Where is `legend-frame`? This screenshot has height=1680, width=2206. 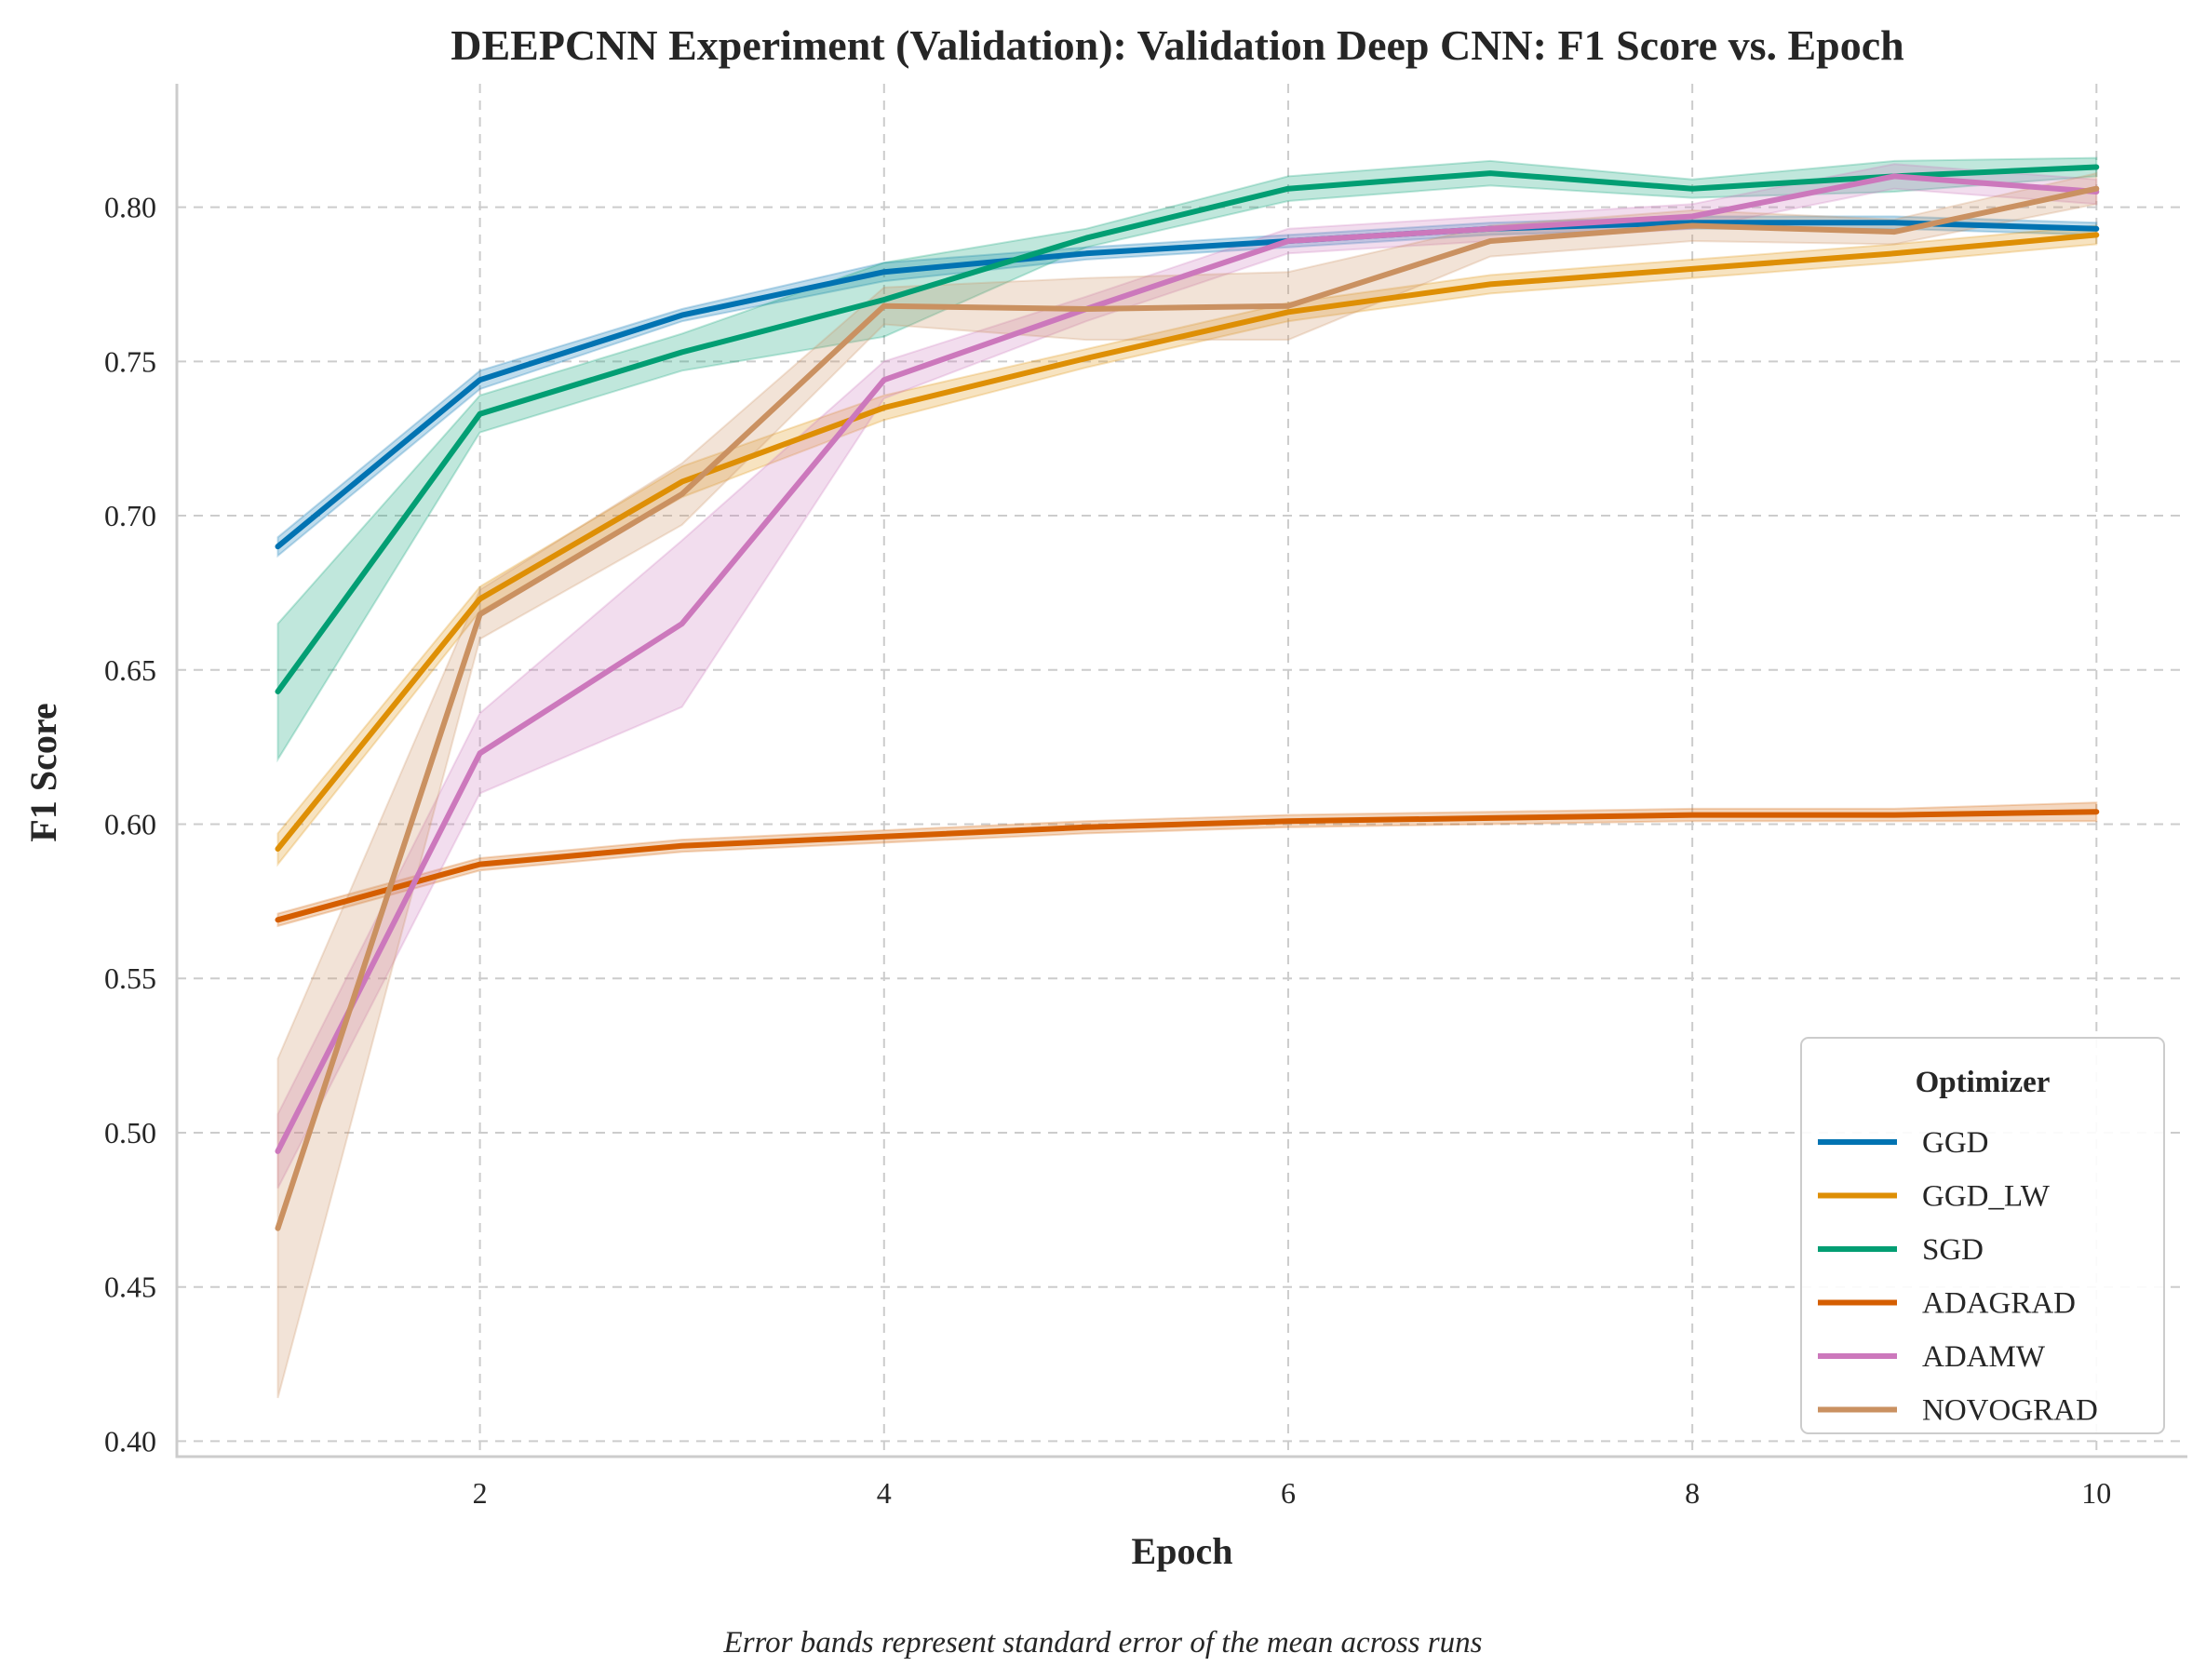
legend-frame is located at coordinates (1983, 1235).